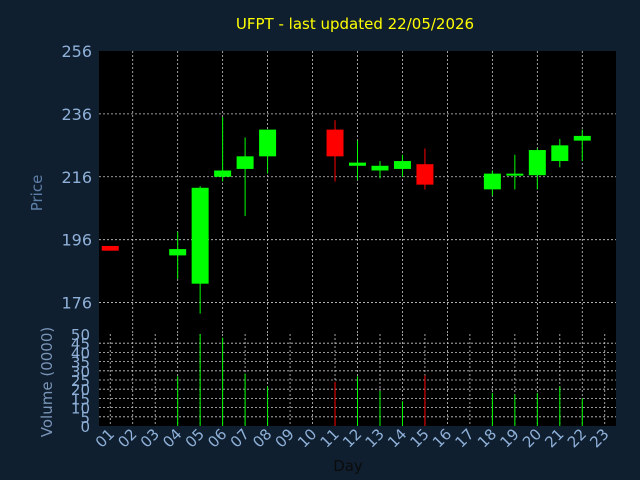 This screenshot has height=480, width=640. Describe the element at coordinates (80, 399) in the screenshot. I see `volume-tick-label: 15` at that location.